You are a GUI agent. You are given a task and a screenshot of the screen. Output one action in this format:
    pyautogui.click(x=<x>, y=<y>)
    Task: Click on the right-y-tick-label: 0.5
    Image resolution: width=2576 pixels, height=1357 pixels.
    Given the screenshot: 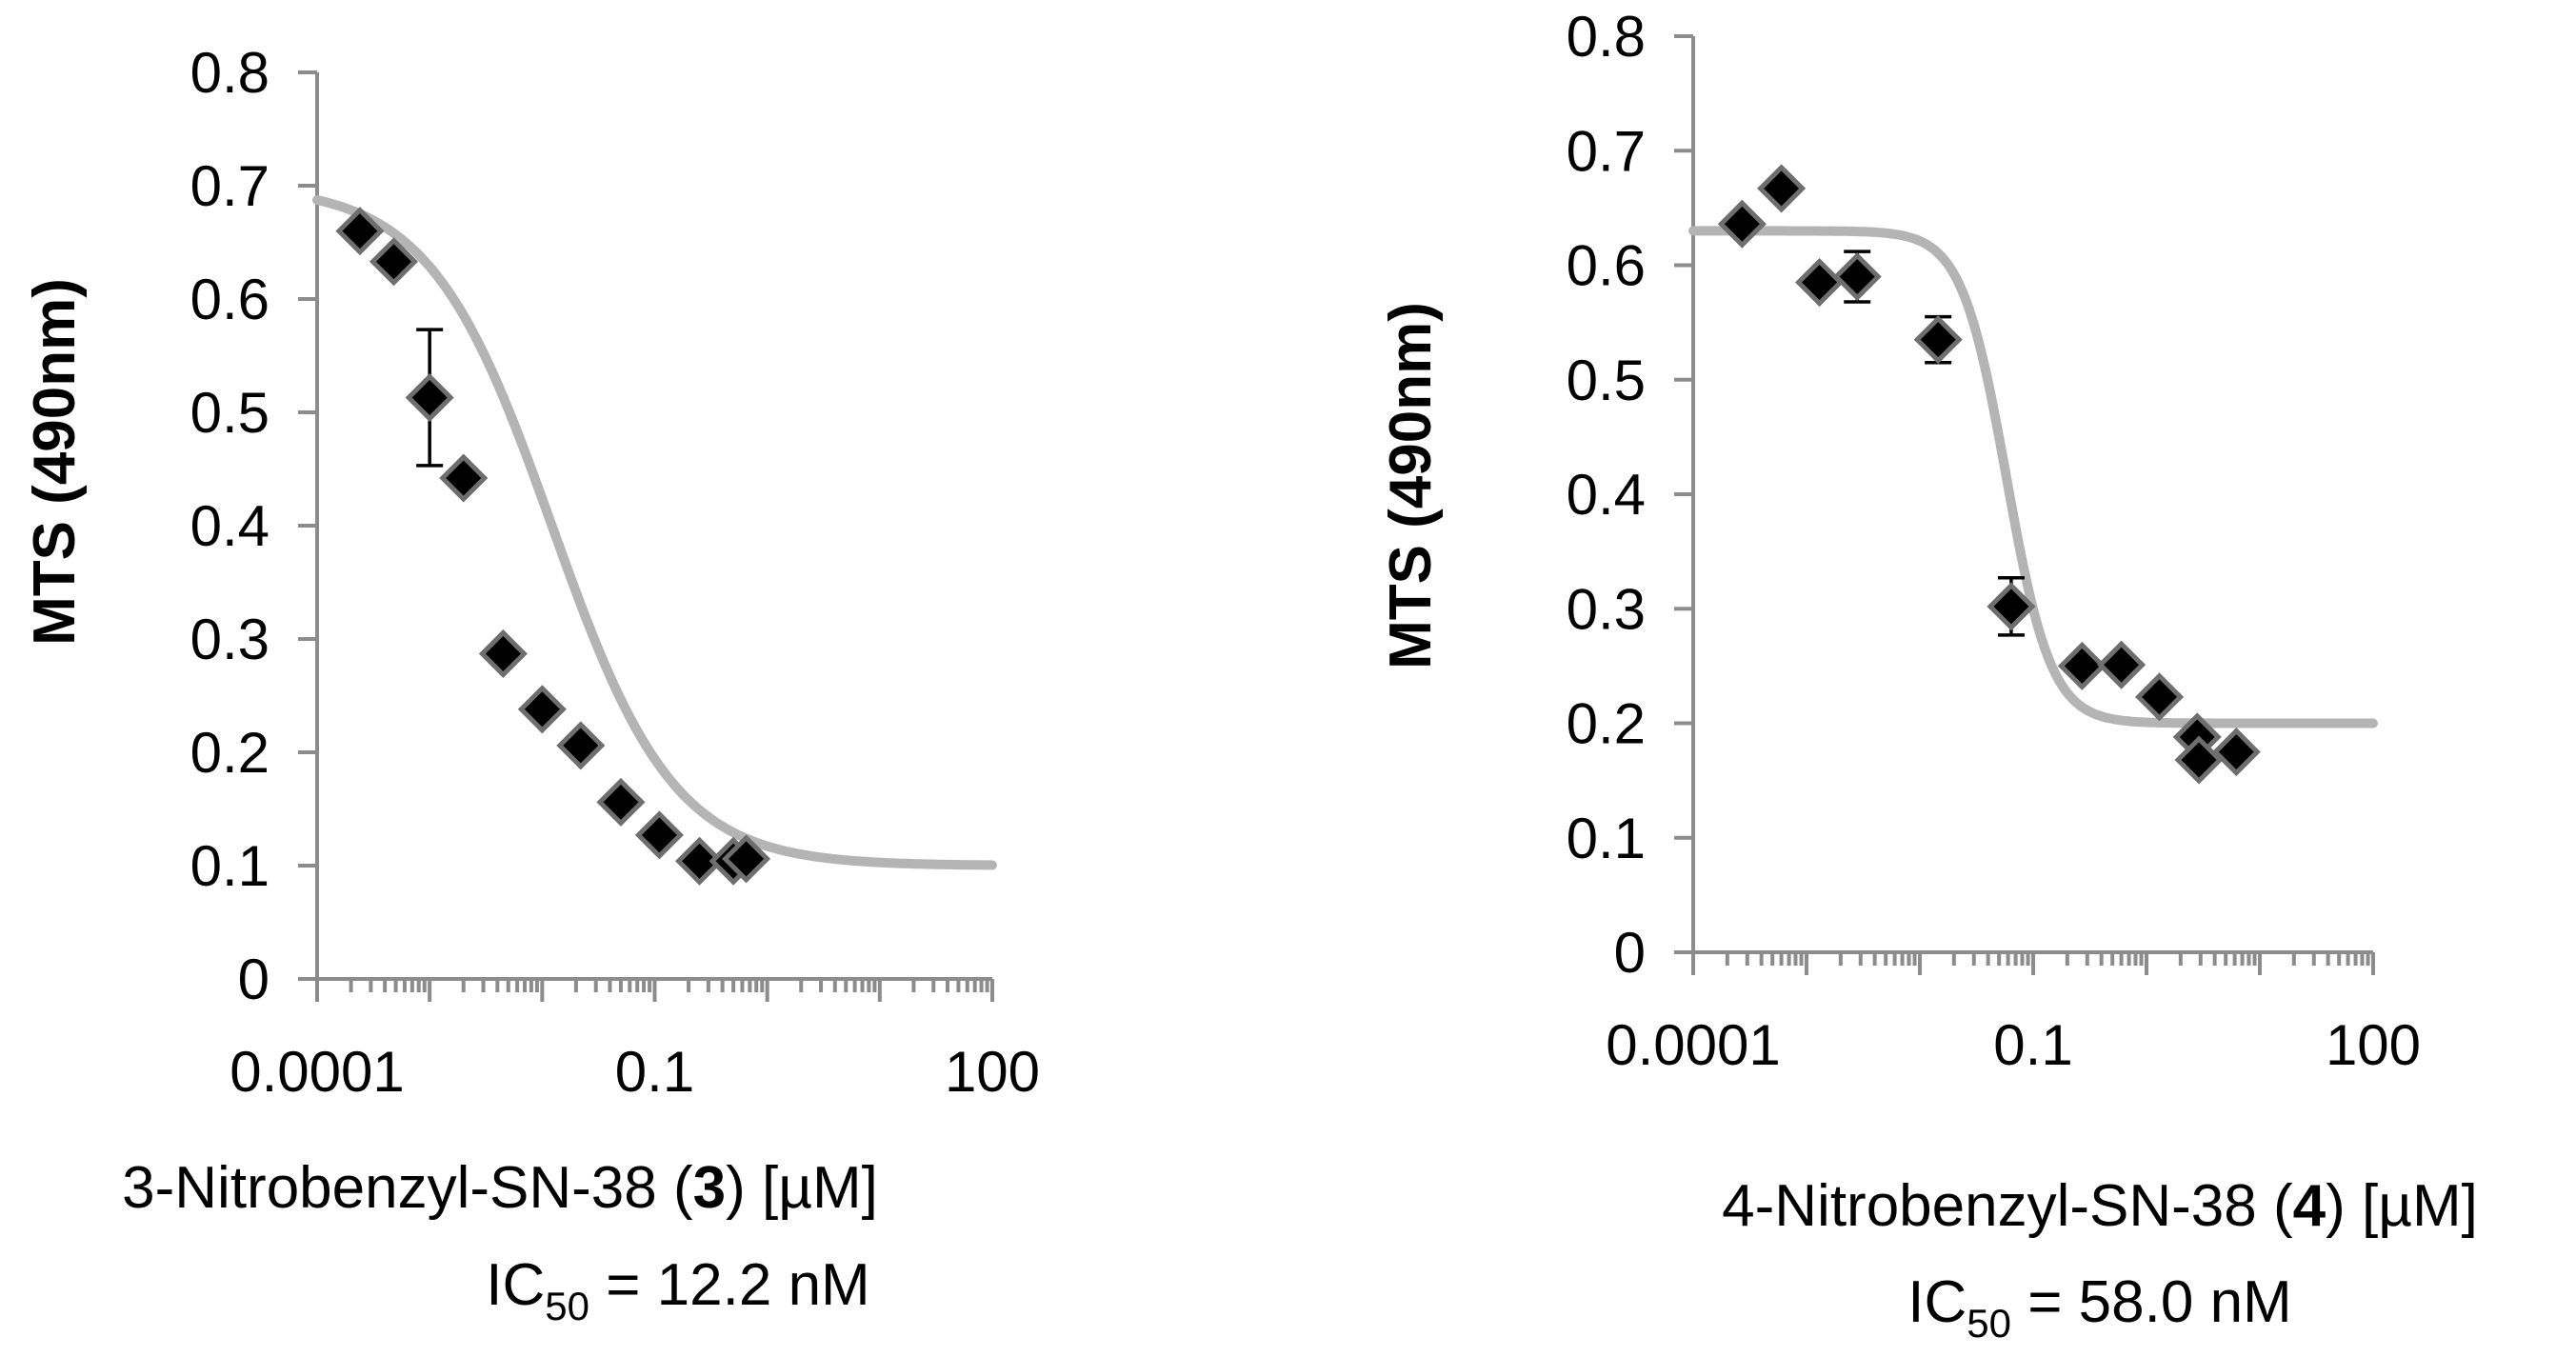 What is the action you would take?
    pyautogui.click(x=1606, y=380)
    